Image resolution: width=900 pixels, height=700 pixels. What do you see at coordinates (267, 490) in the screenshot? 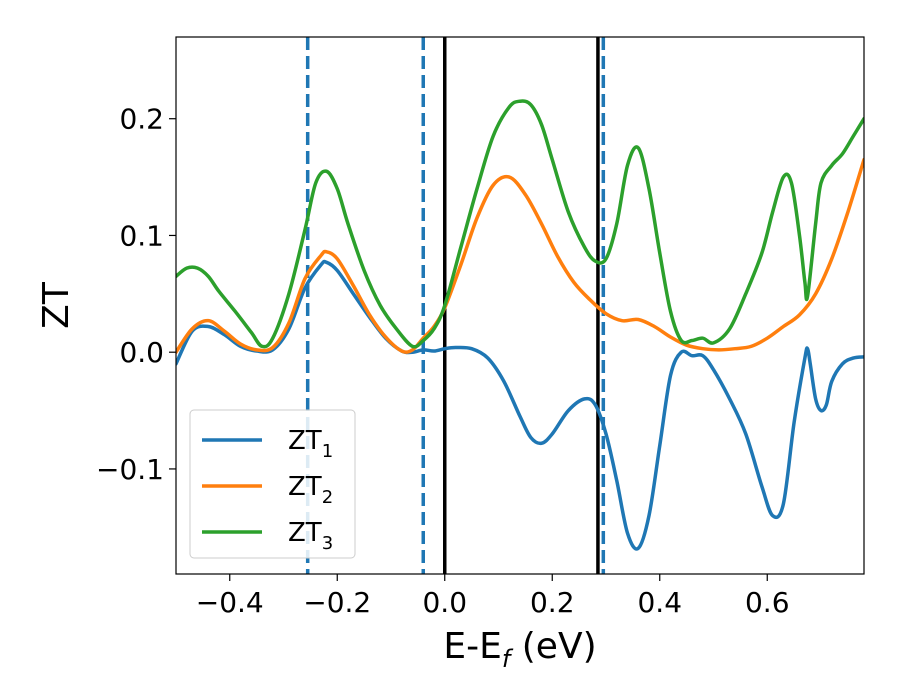
I see `legend-items: ZT1 ZT2 ZT3` at bounding box center [267, 490].